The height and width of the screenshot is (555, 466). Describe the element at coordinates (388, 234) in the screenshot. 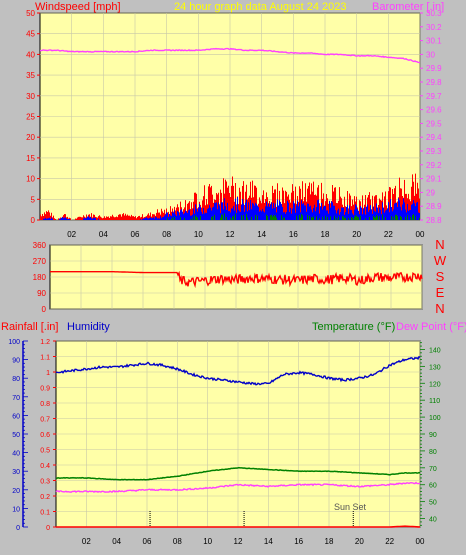

I see `wind-x-tick-label: 22` at that location.